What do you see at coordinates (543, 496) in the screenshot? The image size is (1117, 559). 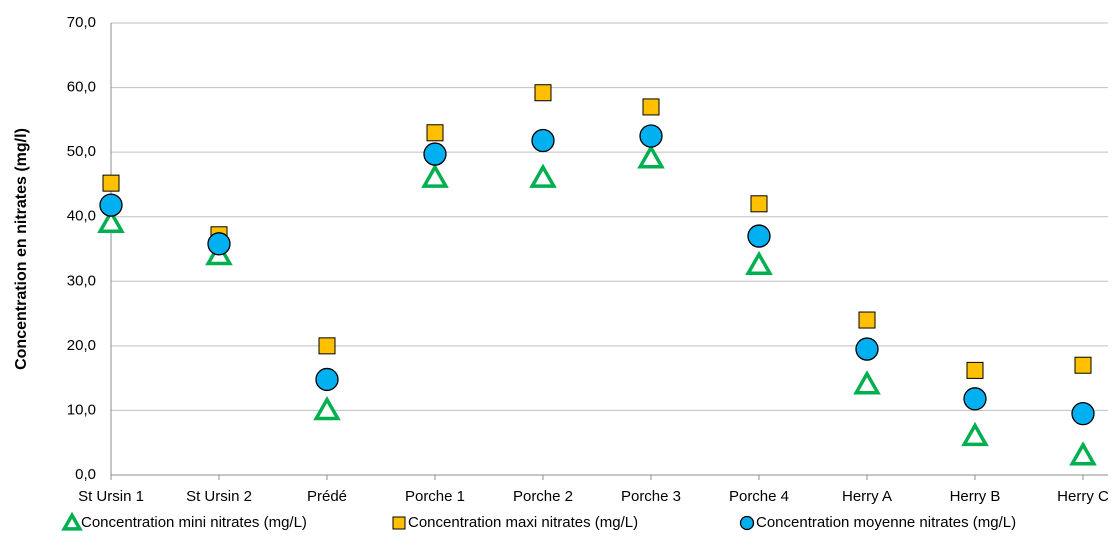 I see `x-tick-label: Porche 2` at bounding box center [543, 496].